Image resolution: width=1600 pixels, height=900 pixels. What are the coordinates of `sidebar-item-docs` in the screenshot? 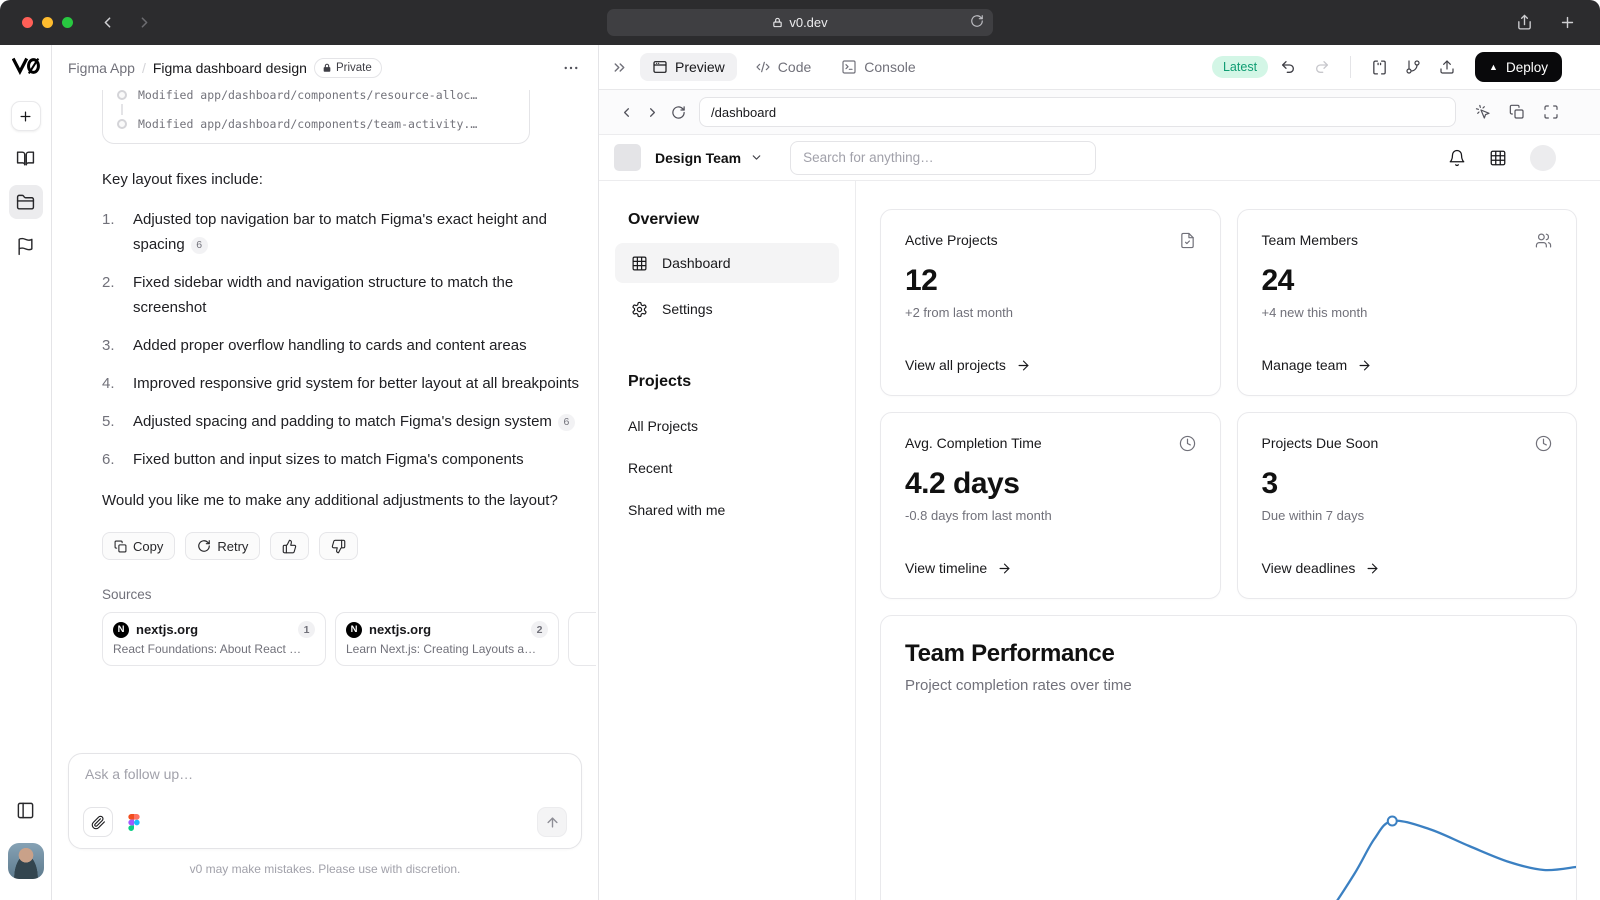 It's located at (26, 158).